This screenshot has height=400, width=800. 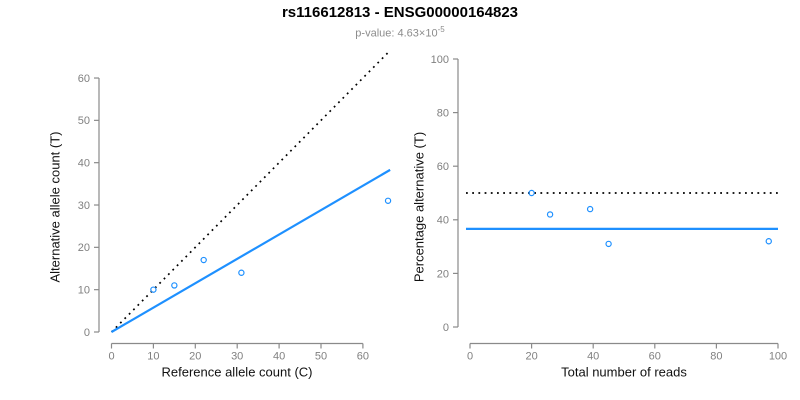 I want to click on left-x-tick-label: 10, so click(x=153, y=357).